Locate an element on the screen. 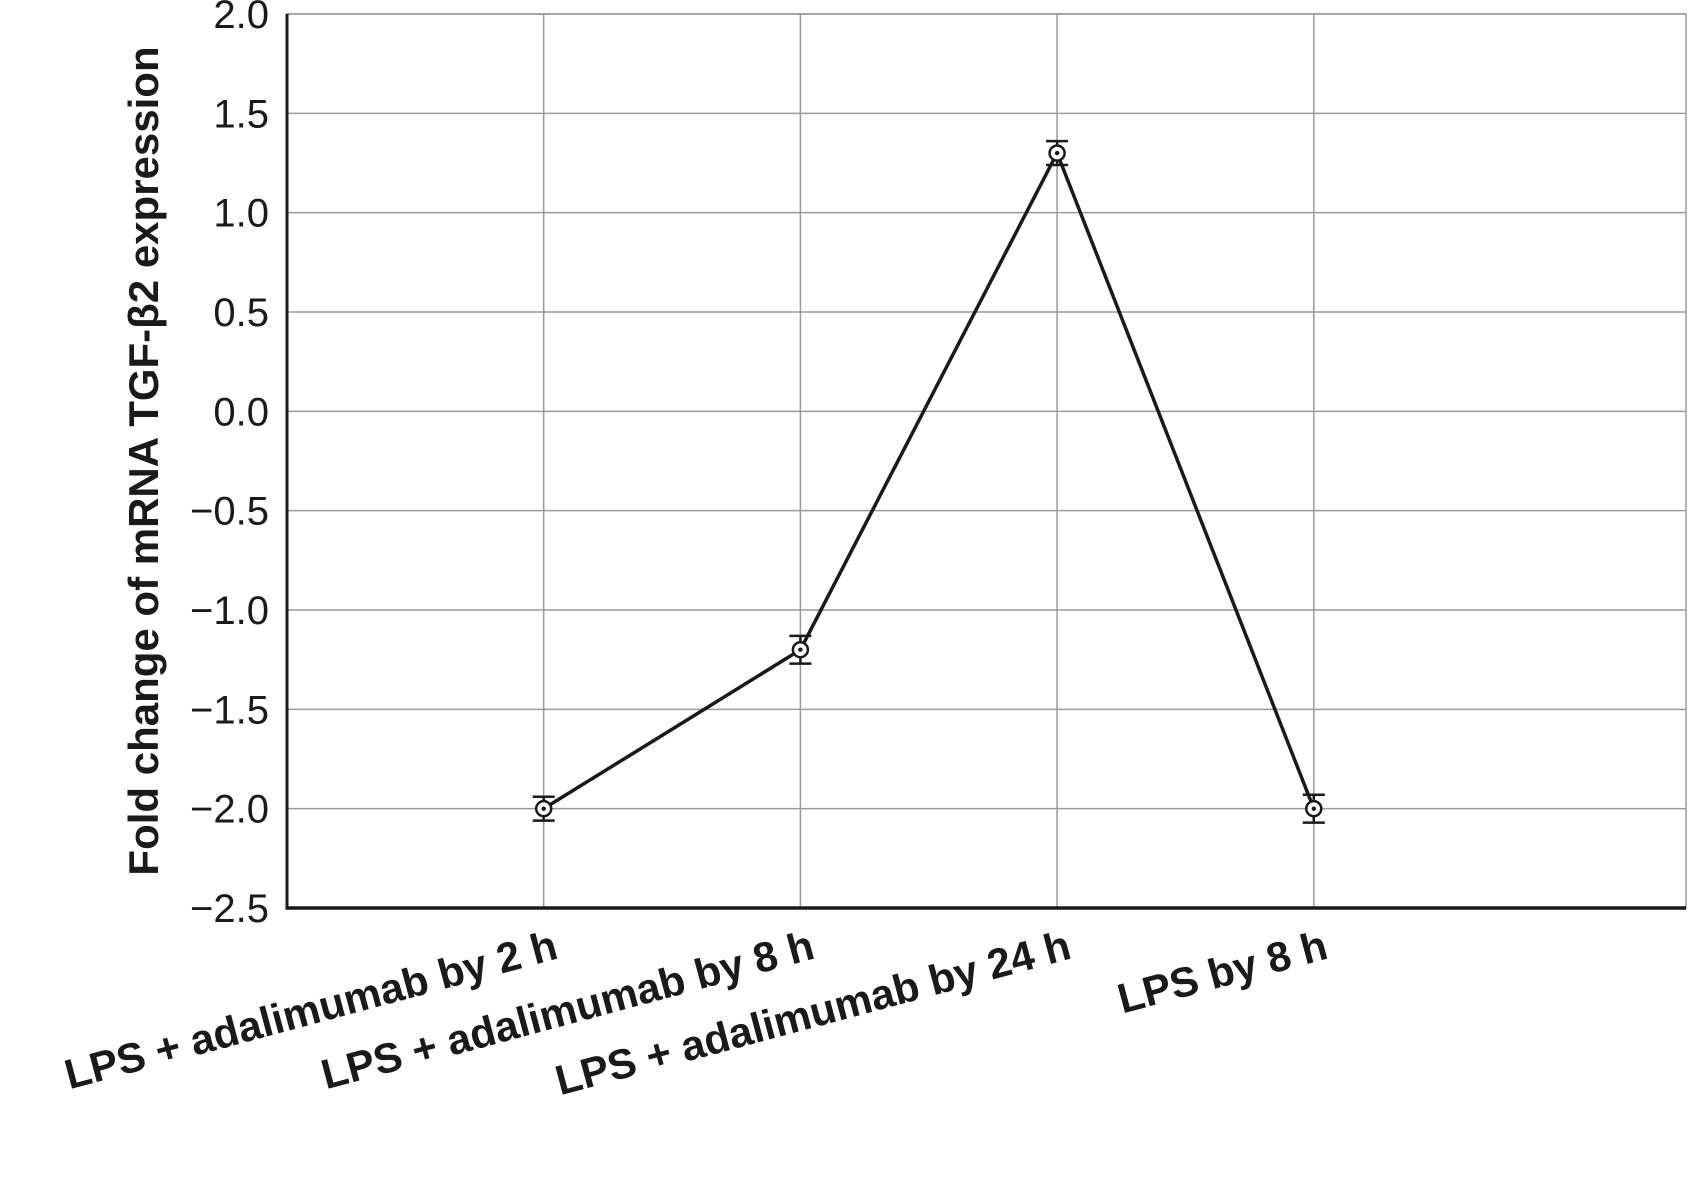 This screenshot has height=1177, width=1696. y-tick-label: −0.5 is located at coordinates (229, 512).